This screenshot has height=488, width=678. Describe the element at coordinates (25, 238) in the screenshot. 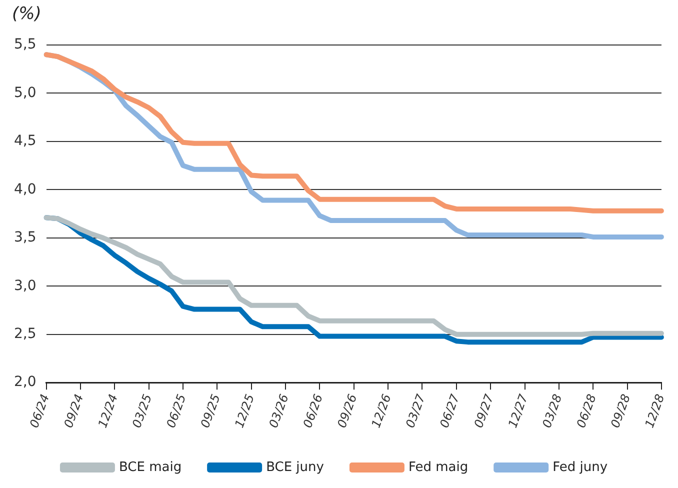

I see `y-tick-label: 3,5` at that location.